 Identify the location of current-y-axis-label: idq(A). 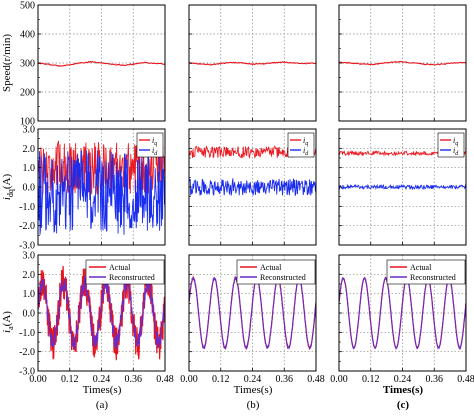
(8, 187).